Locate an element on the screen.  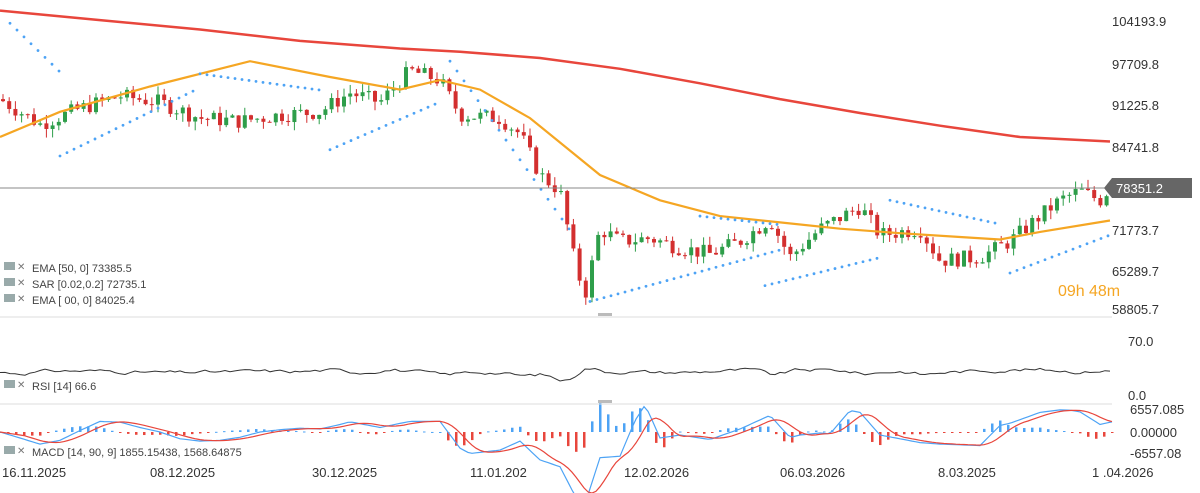
legend-item-ema200: ✕ EMA [ 00, 0] 84025.4 is located at coordinates (69, 300).